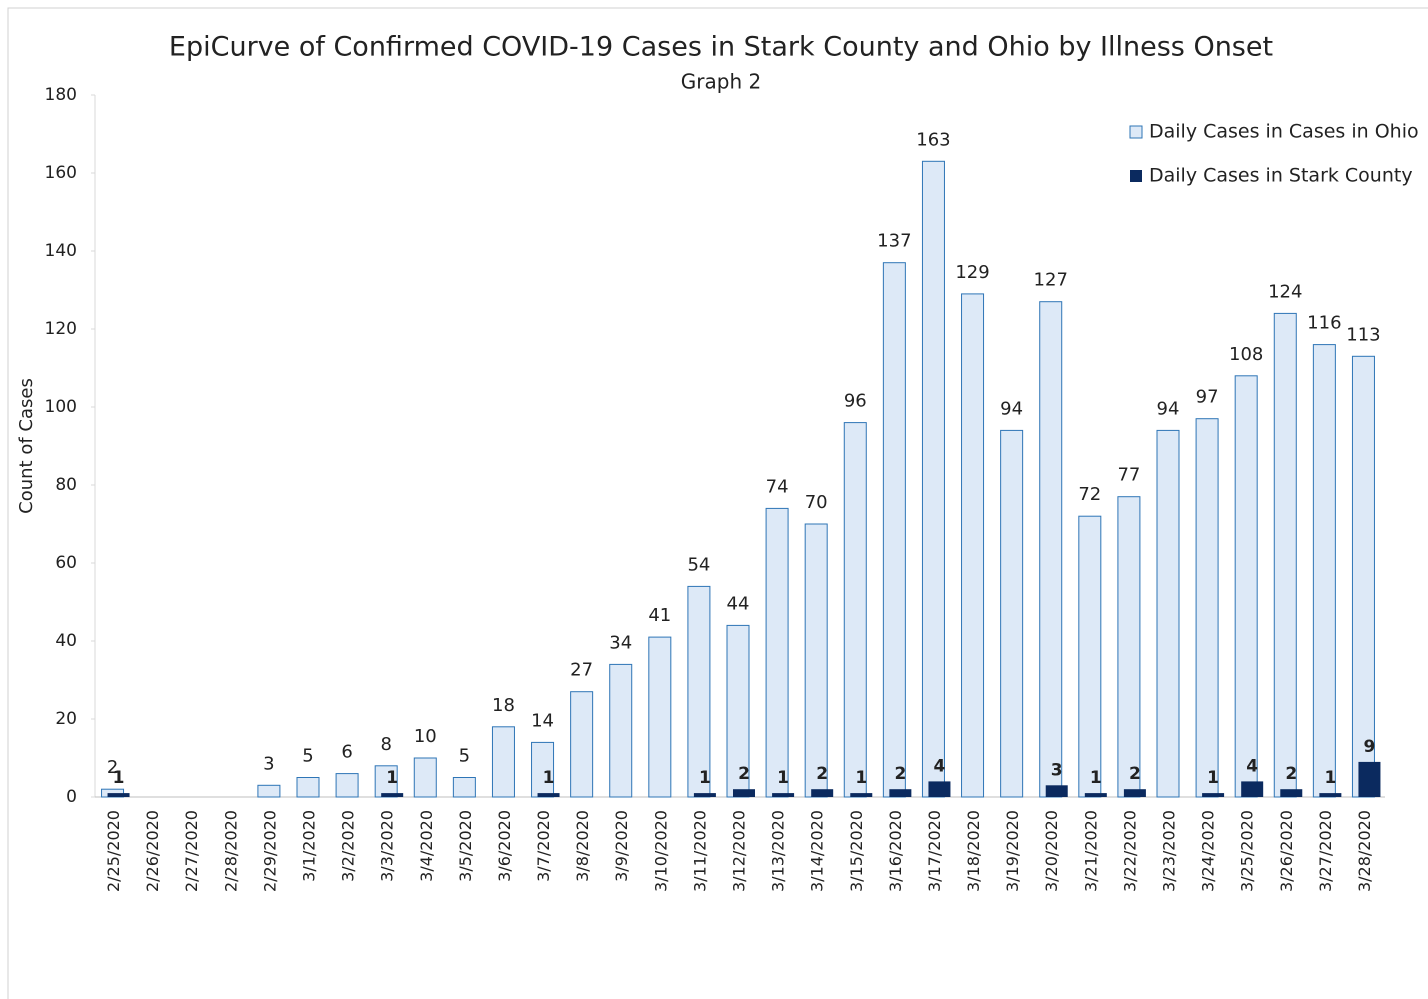 The width and height of the screenshot is (1428, 999). I want to click on value-label: 54, so click(698, 564).